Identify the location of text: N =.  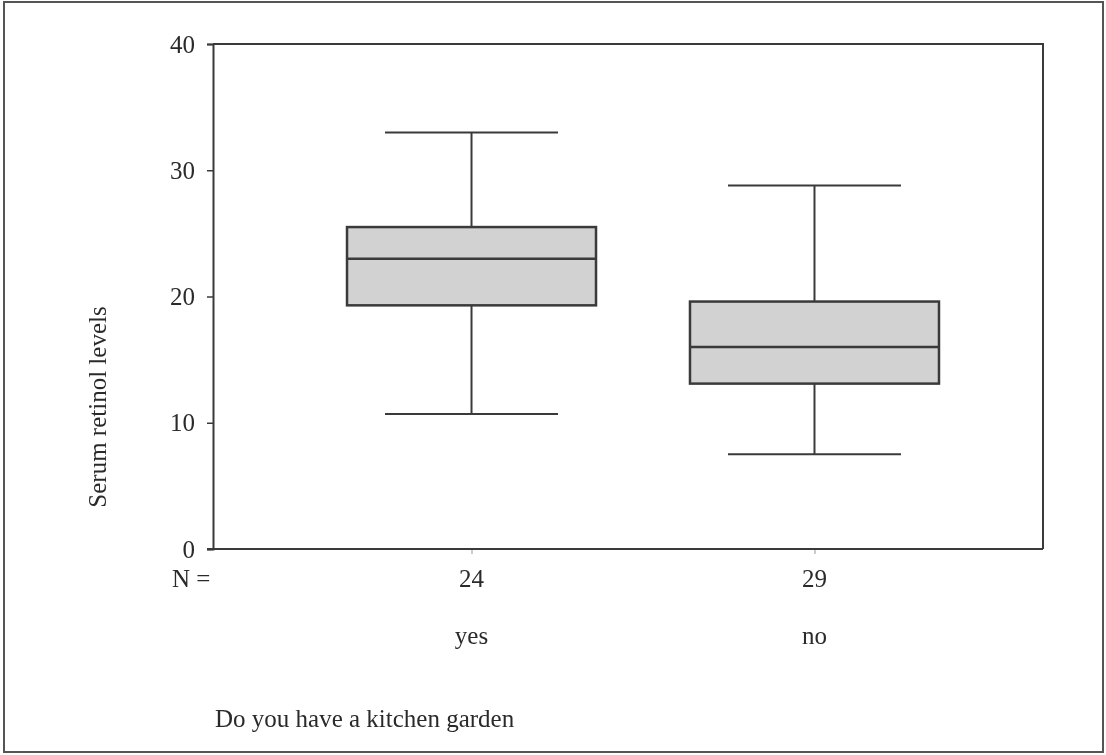
(191, 578).